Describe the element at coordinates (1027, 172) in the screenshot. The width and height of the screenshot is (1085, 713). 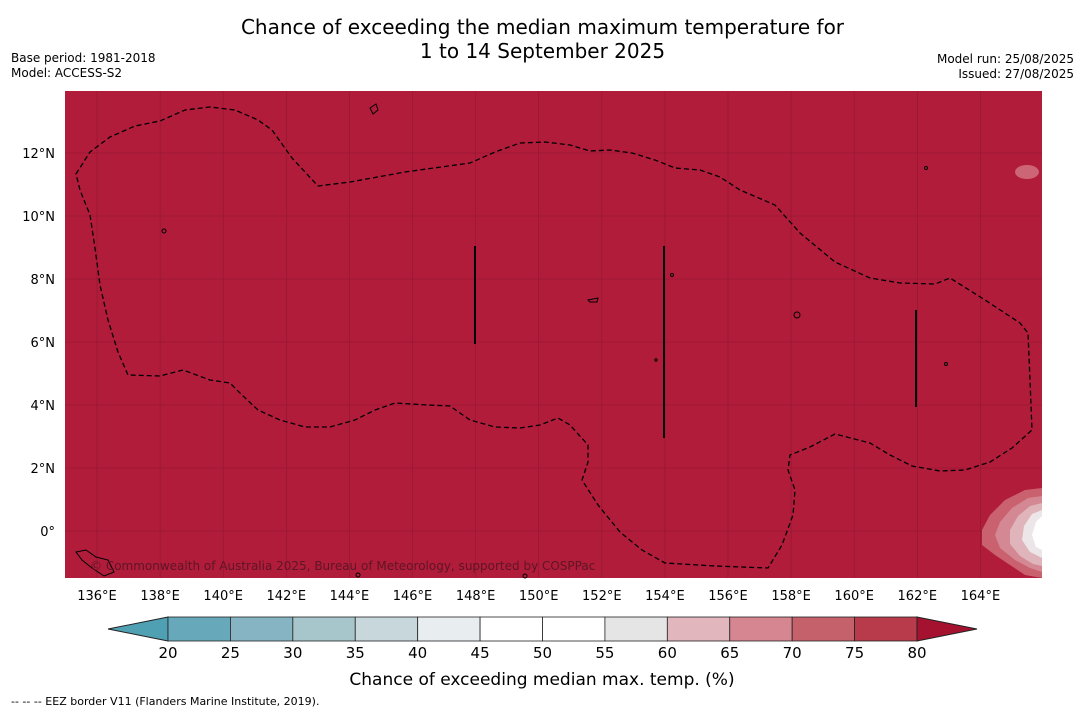
I see `anomaly-patch-northeast` at that location.